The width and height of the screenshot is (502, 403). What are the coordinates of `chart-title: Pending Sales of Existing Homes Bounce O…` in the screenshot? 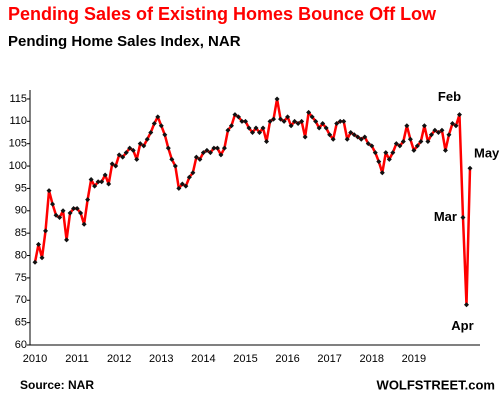 It's located at (222, 14).